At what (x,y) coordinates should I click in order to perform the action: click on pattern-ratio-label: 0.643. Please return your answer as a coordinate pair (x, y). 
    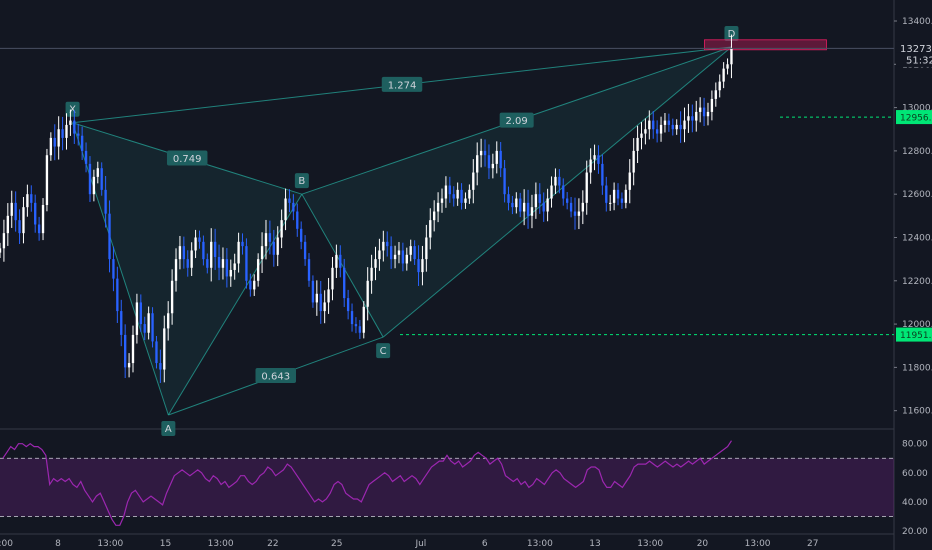
    Looking at the image, I should click on (275, 377).